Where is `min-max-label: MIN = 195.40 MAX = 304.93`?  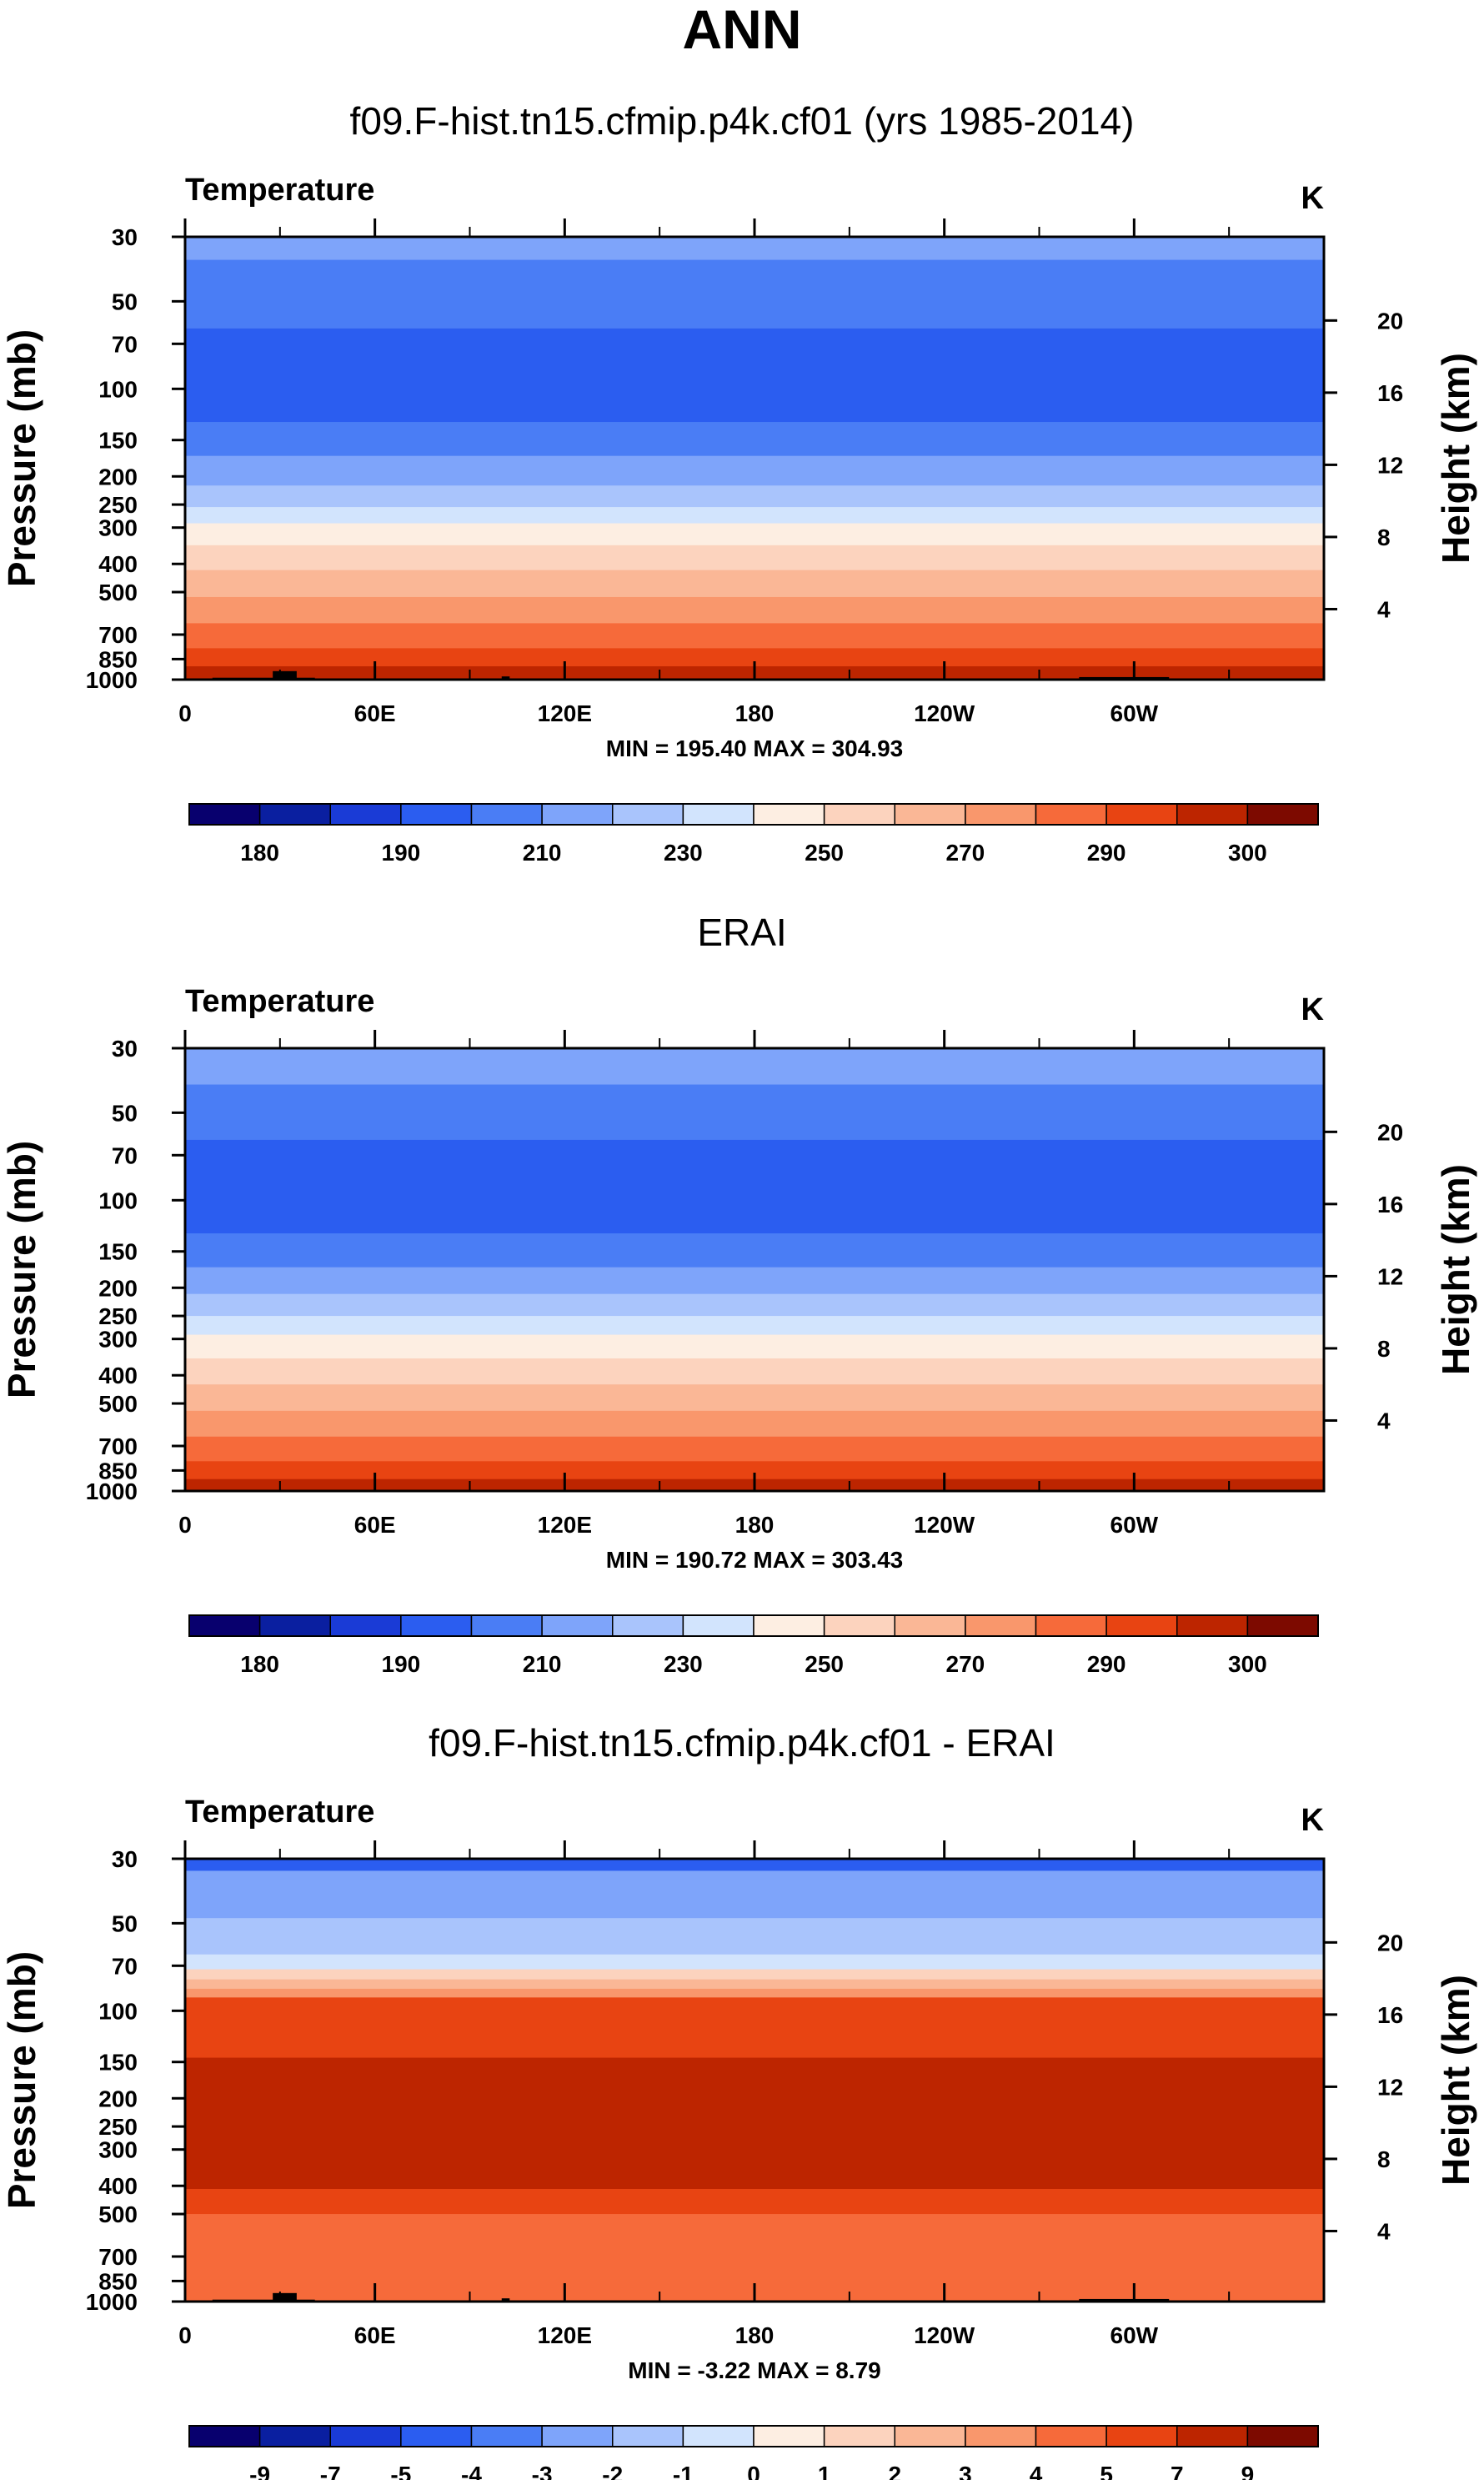 min-max-label: MIN = 195.40 MAX = 304.93 is located at coordinates (754, 748).